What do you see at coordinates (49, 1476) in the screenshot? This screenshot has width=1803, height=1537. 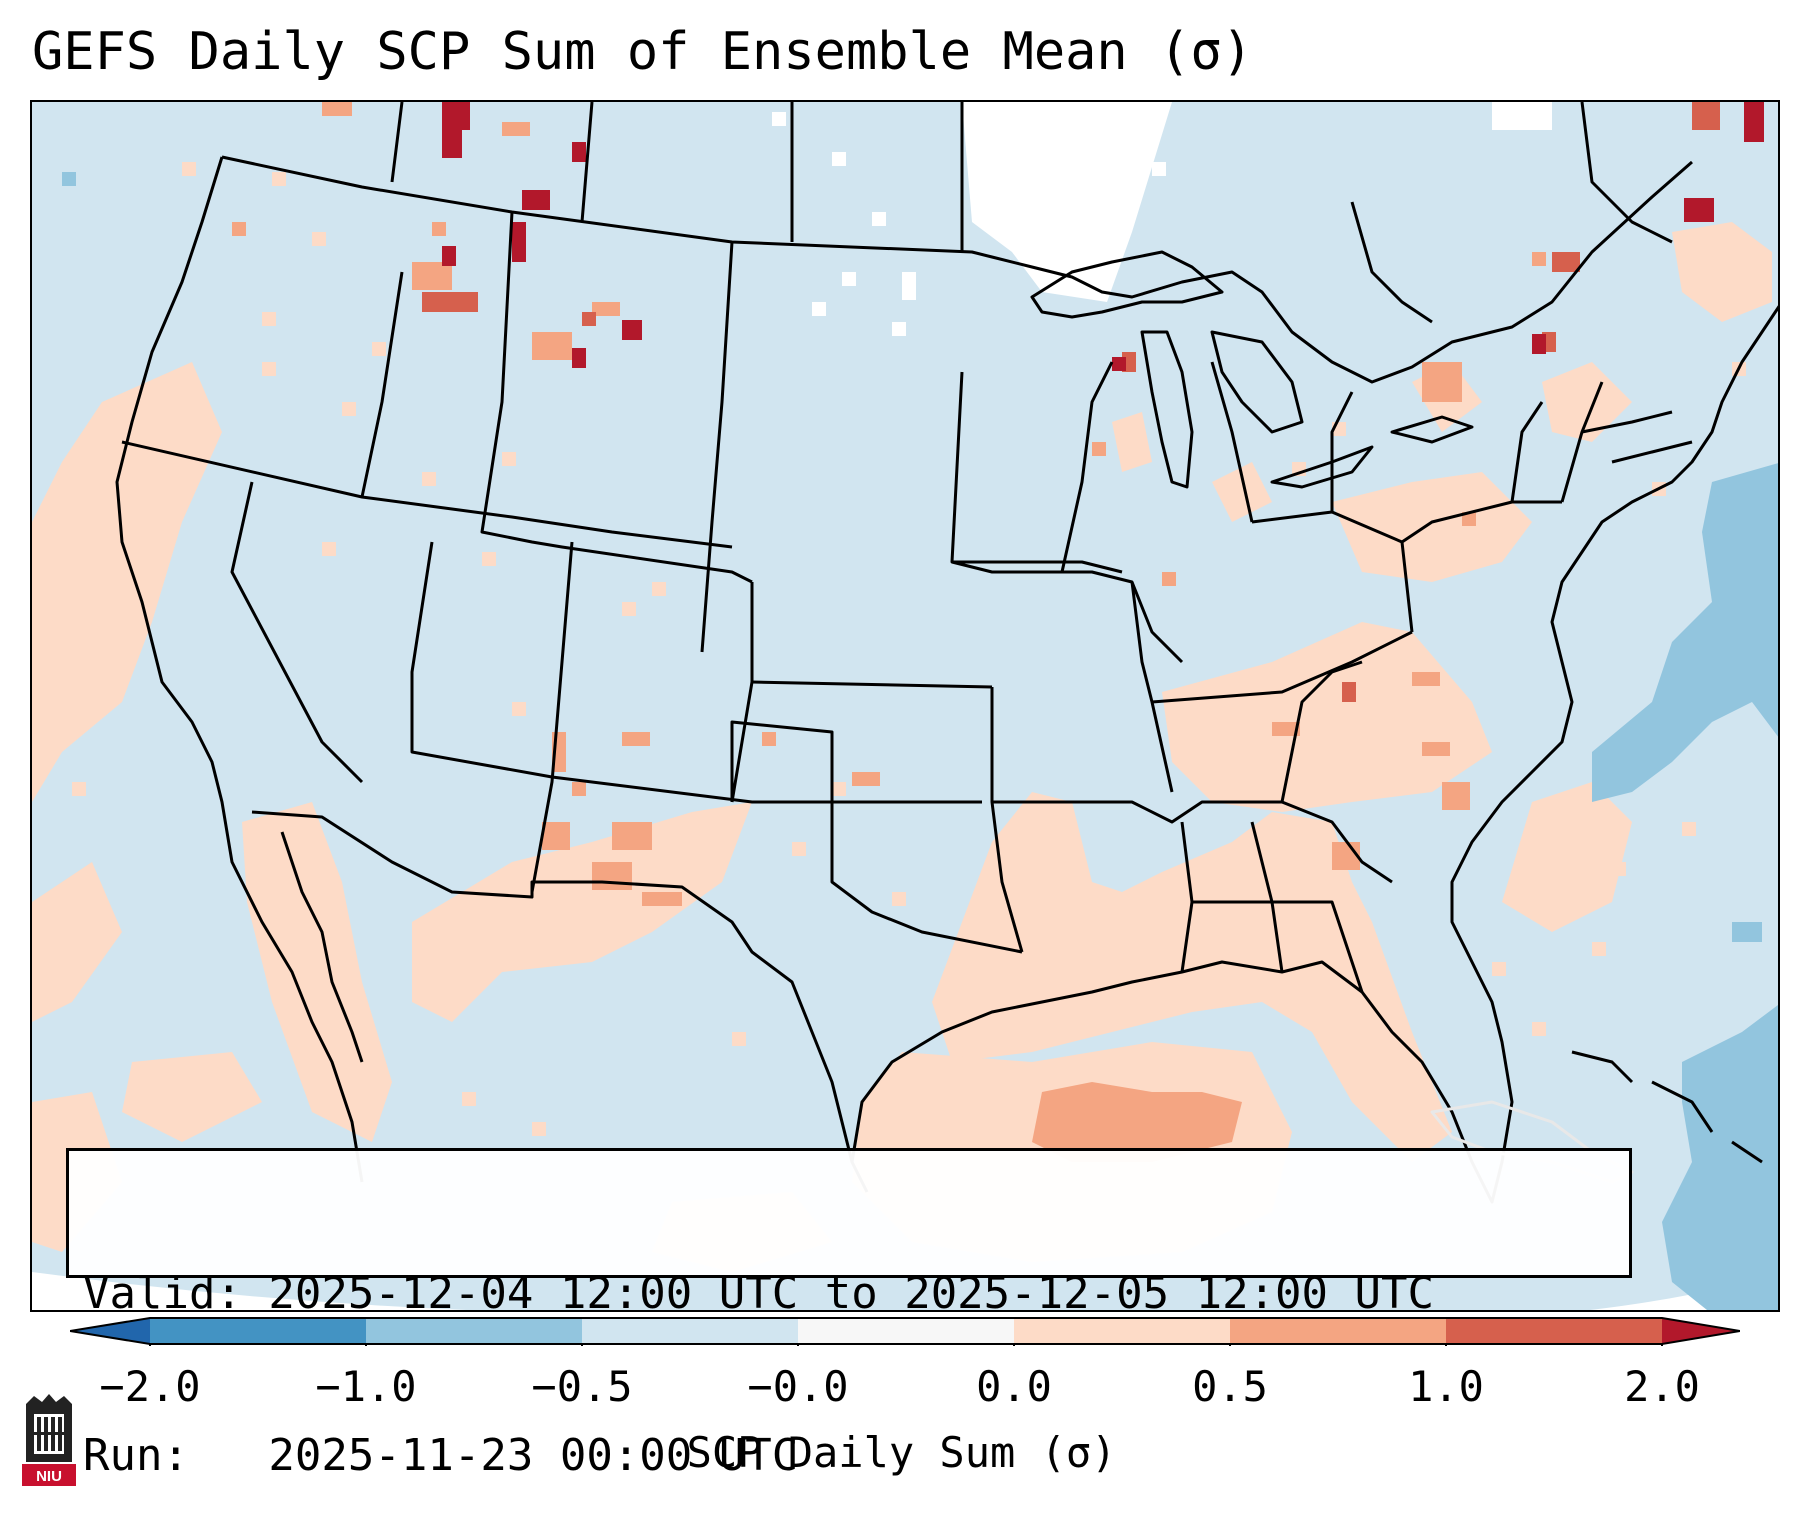 I see `logo-text: NIU` at bounding box center [49, 1476].